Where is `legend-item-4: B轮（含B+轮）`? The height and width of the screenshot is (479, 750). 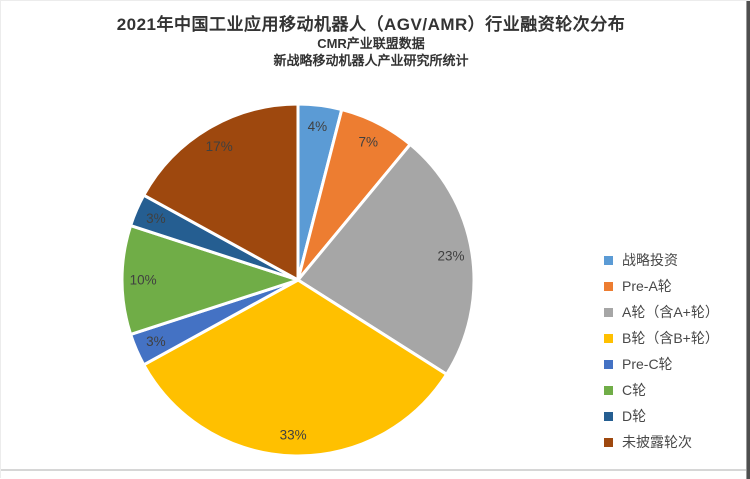 legend-item-4: B轮（含B+轮） is located at coordinates (661, 338).